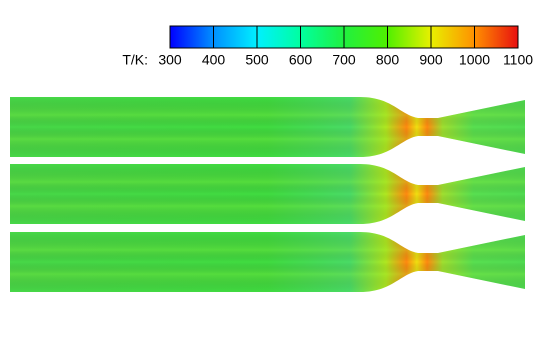 The image size is (550, 343). What do you see at coordinates (388, 60) in the screenshot?
I see `colorbar-tick-label: 800` at bounding box center [388, 60].